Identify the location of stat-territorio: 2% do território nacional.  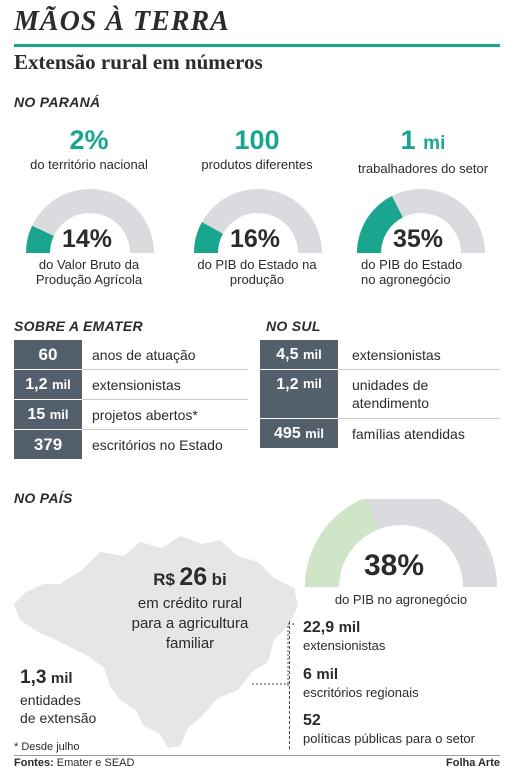
(89, 149).